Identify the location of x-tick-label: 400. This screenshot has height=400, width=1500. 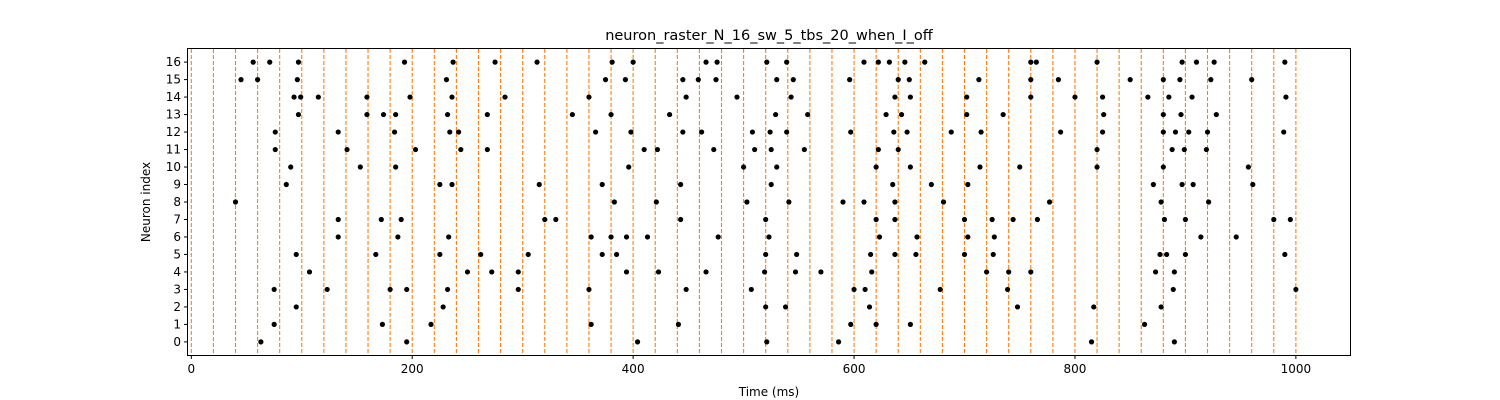
(633, 369).